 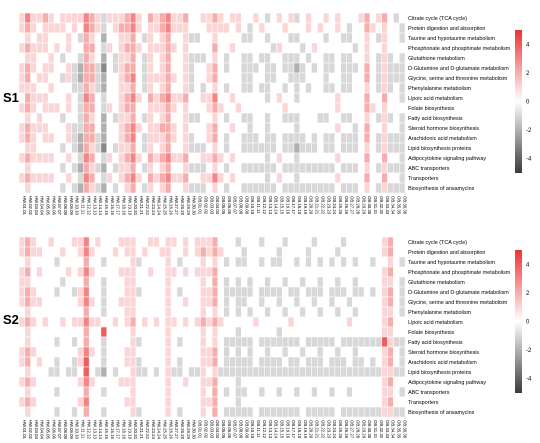 What do you see at coordinates (170, 429) in the screenshot?
I see `column-label: HW.26.26` at bounding box center [170, 429].